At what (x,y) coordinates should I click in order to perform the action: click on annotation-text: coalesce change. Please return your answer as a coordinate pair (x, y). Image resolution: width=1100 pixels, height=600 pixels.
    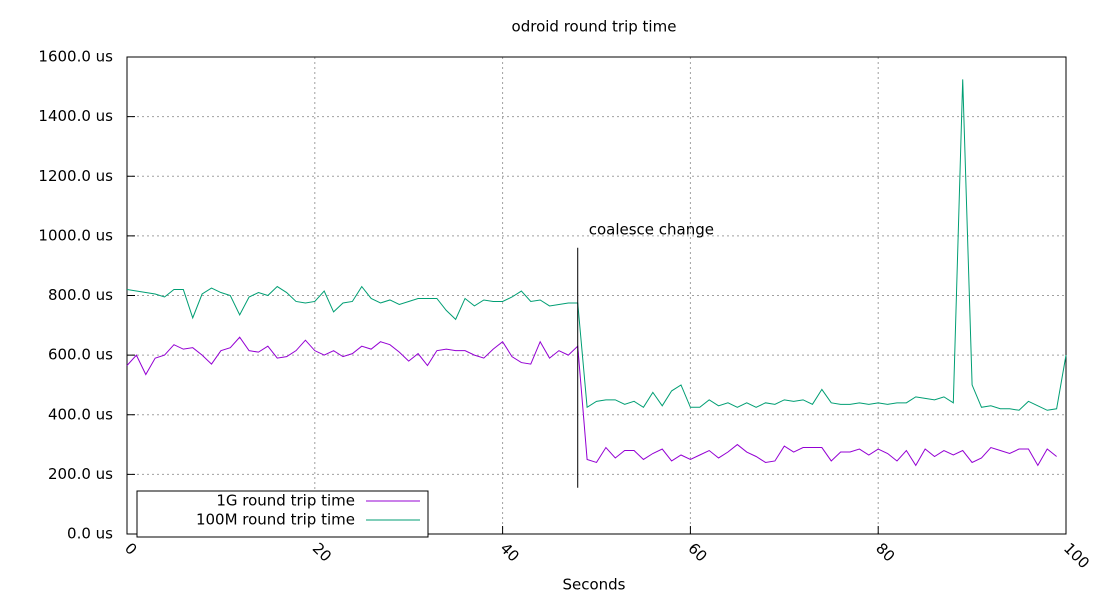
    Looking at the image, I should click on (651, 229).